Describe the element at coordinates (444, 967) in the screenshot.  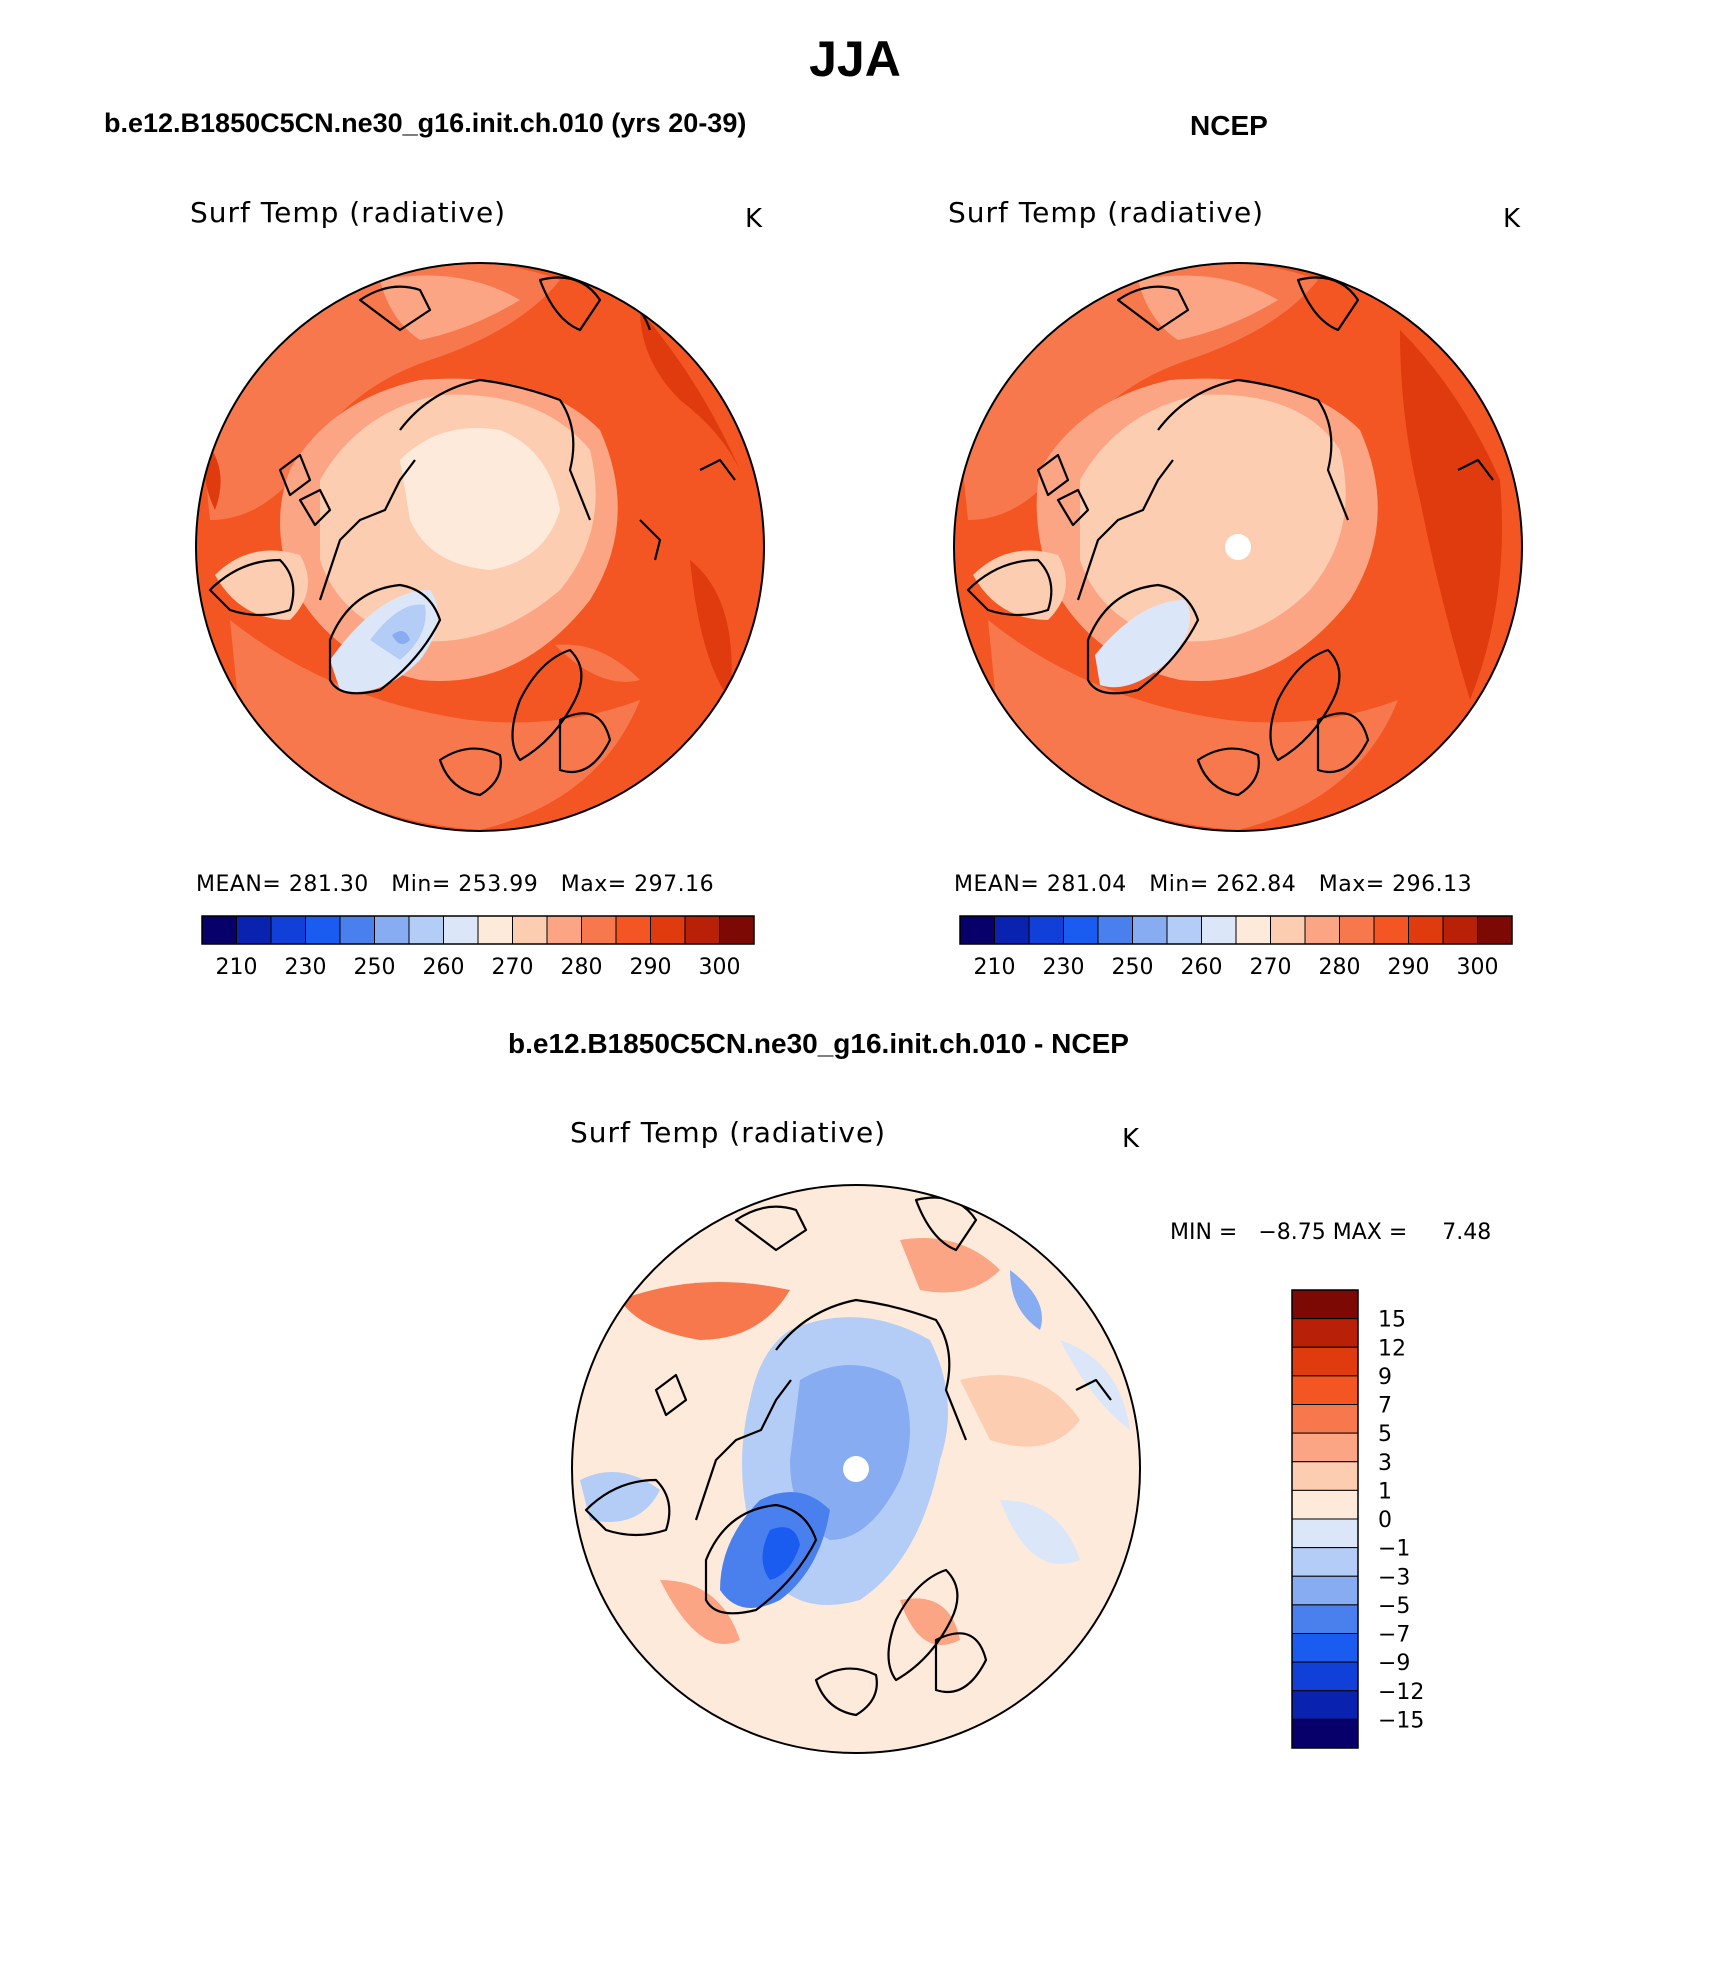
I see `model-colorbar-tick-label: 260` at that location.